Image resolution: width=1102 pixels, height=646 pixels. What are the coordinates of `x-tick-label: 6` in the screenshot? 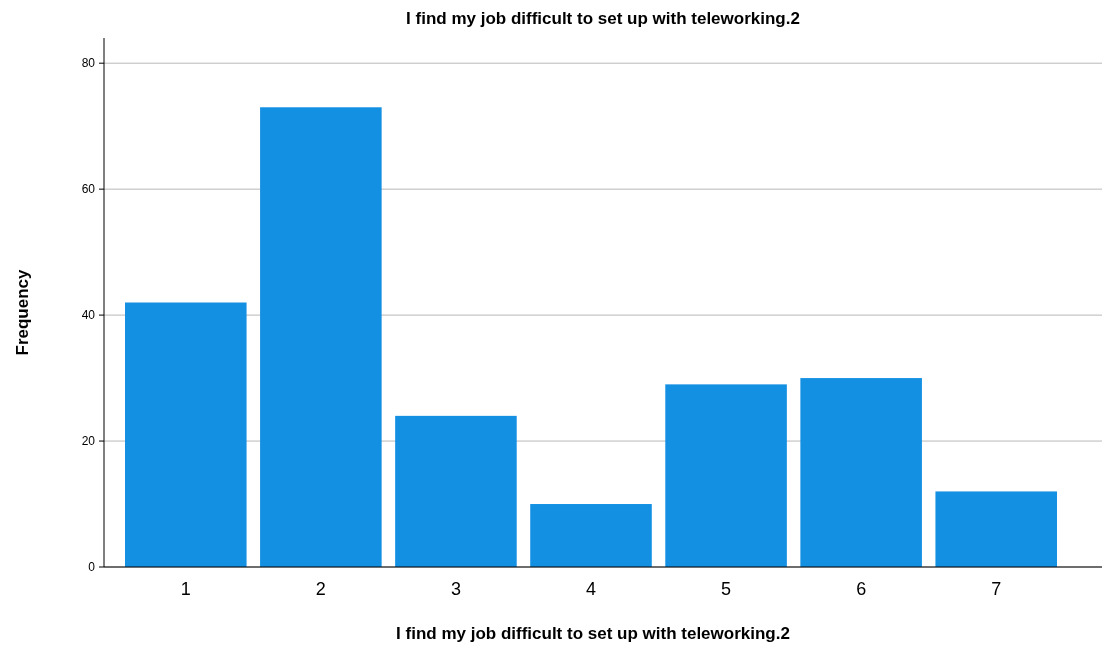 It's located at (861, 589).